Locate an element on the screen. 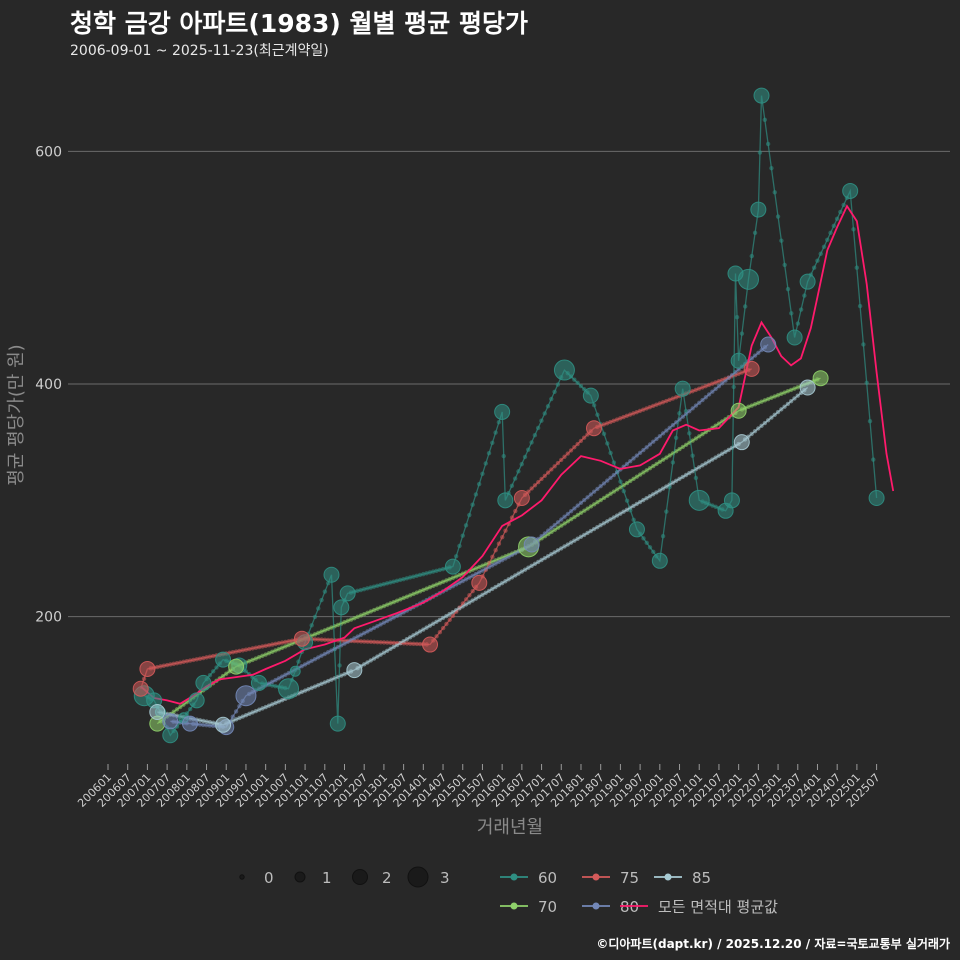 The height and width of the screenshot is (960, 960). legend-label-avg: 모든 면적대 평균값 is located at coordinates (718, 907).